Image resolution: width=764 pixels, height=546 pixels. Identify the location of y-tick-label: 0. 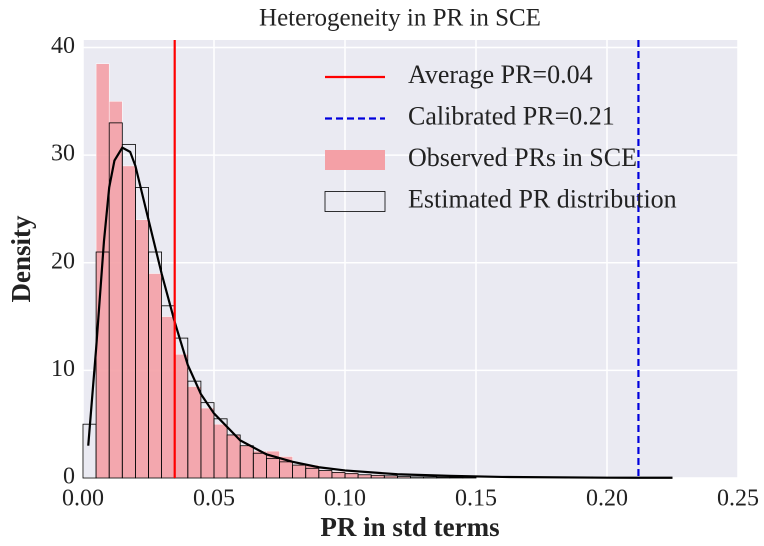
(69, 477).